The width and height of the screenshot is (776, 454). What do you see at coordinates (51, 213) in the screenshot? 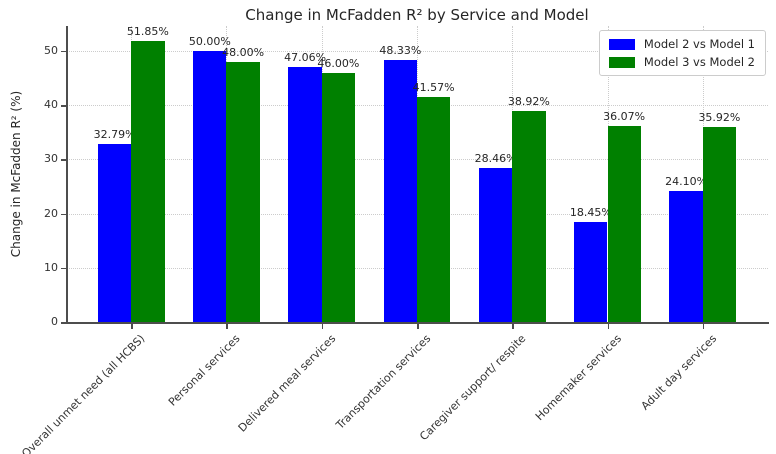
I see `y-tick-label: 20` at bounding box center [51, 213].